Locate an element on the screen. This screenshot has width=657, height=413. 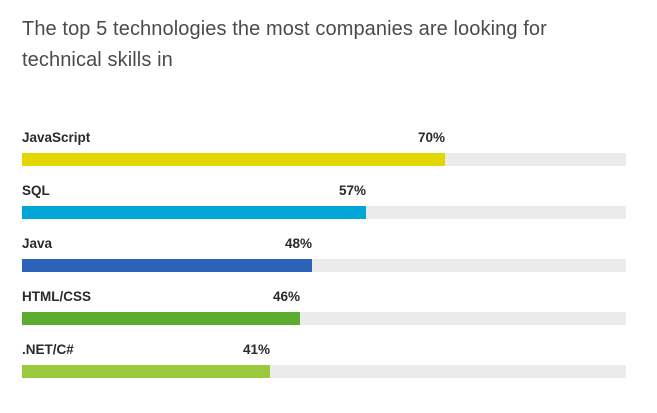
category-label: .NET/C# is located at coordinates (48, 349).